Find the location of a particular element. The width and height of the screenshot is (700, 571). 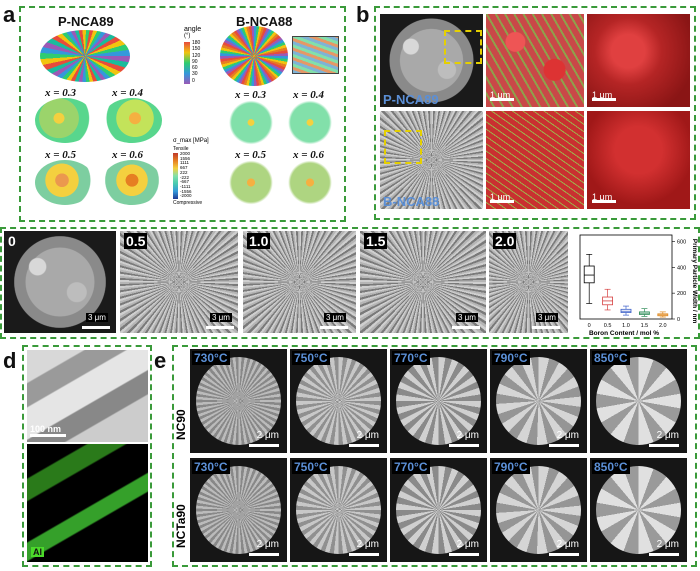

b-nca88-zoom-inset is located at coordinates (315, 55).